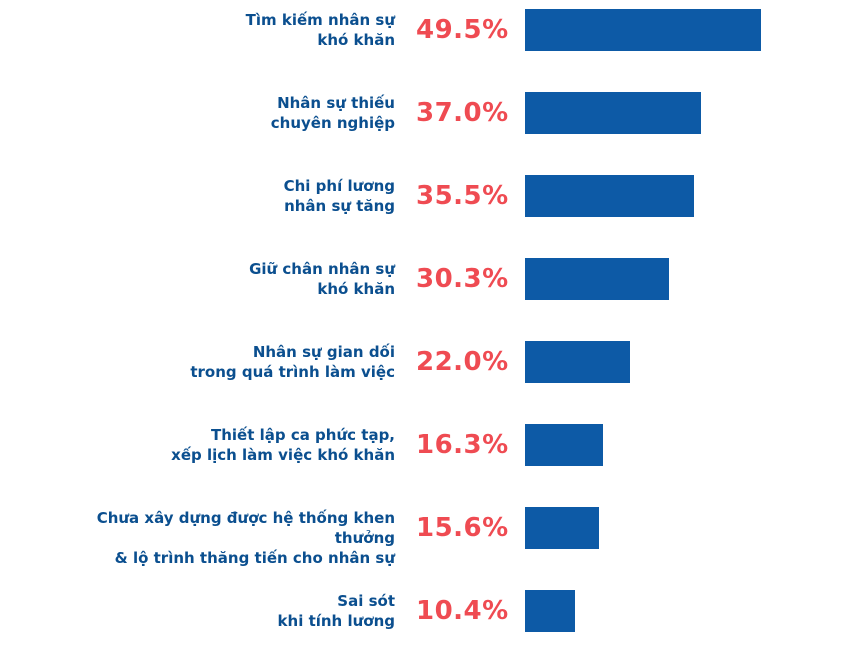  I want to click on value-label: 16.3%, so click(462, 445).